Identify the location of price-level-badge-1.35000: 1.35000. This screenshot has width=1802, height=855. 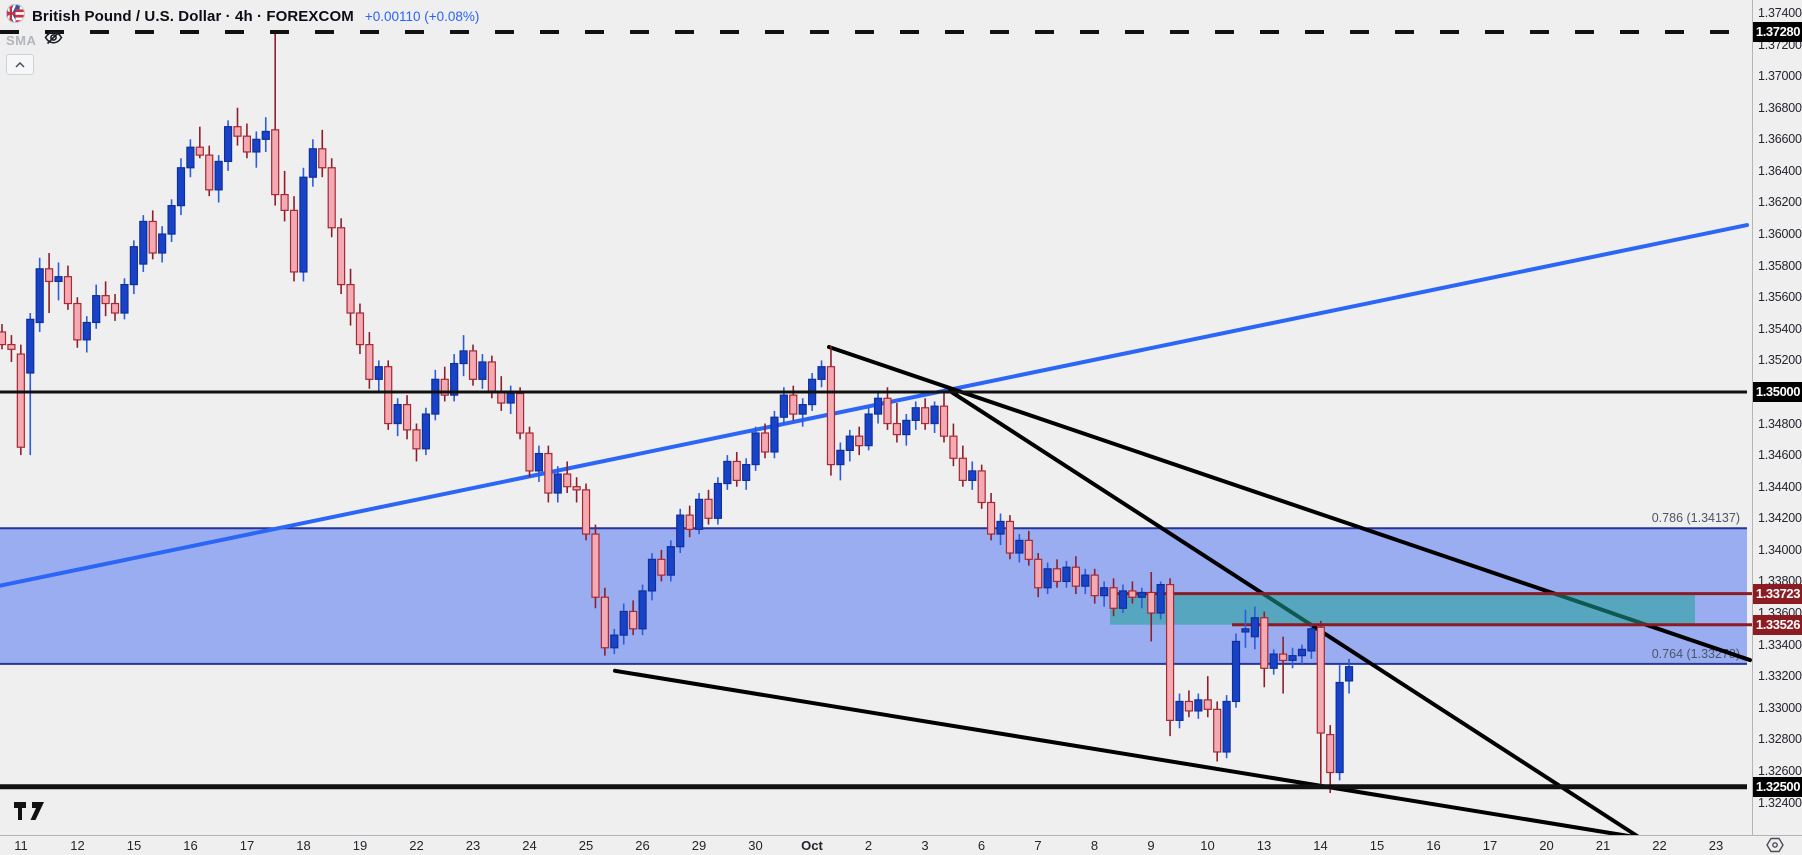
(1777, 391).